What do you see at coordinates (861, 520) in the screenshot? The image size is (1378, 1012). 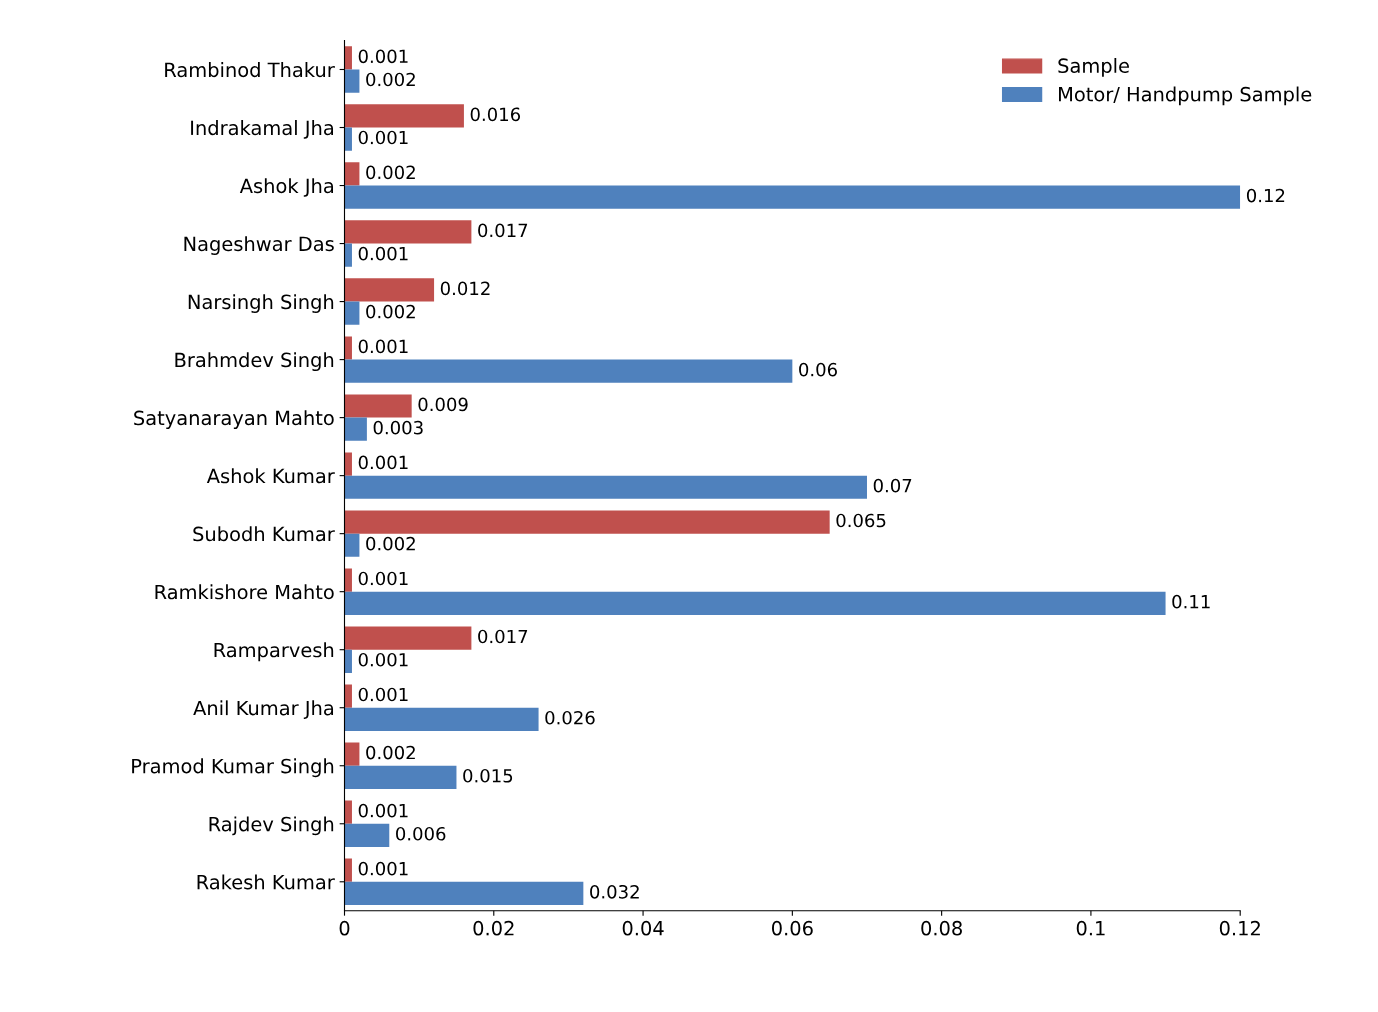 I see `data-label: 0.065` at bounding box center [861, 520].